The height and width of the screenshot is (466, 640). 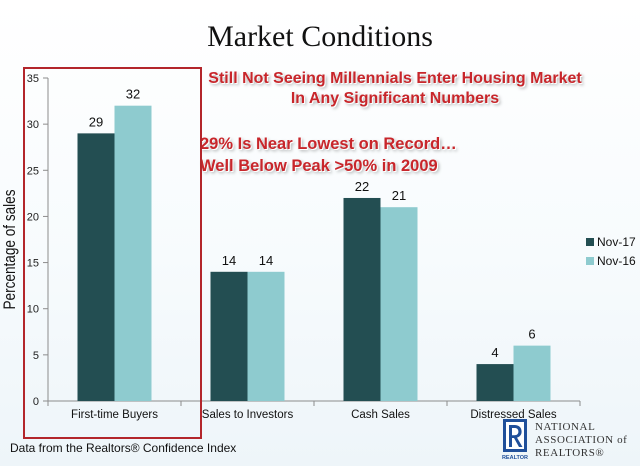 What do you see at coordinates (33, 125) in the screenshot?
I see `y-tick-label: 30` at bounding box center [33, 125].